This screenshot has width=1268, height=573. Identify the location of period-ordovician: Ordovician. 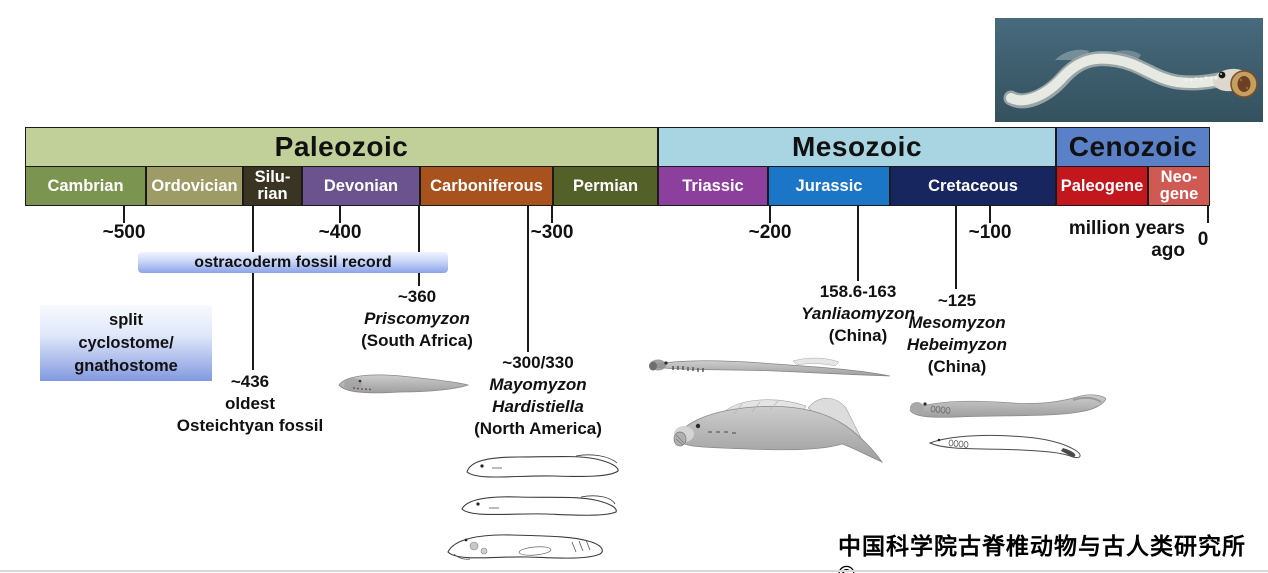
(194, 186).